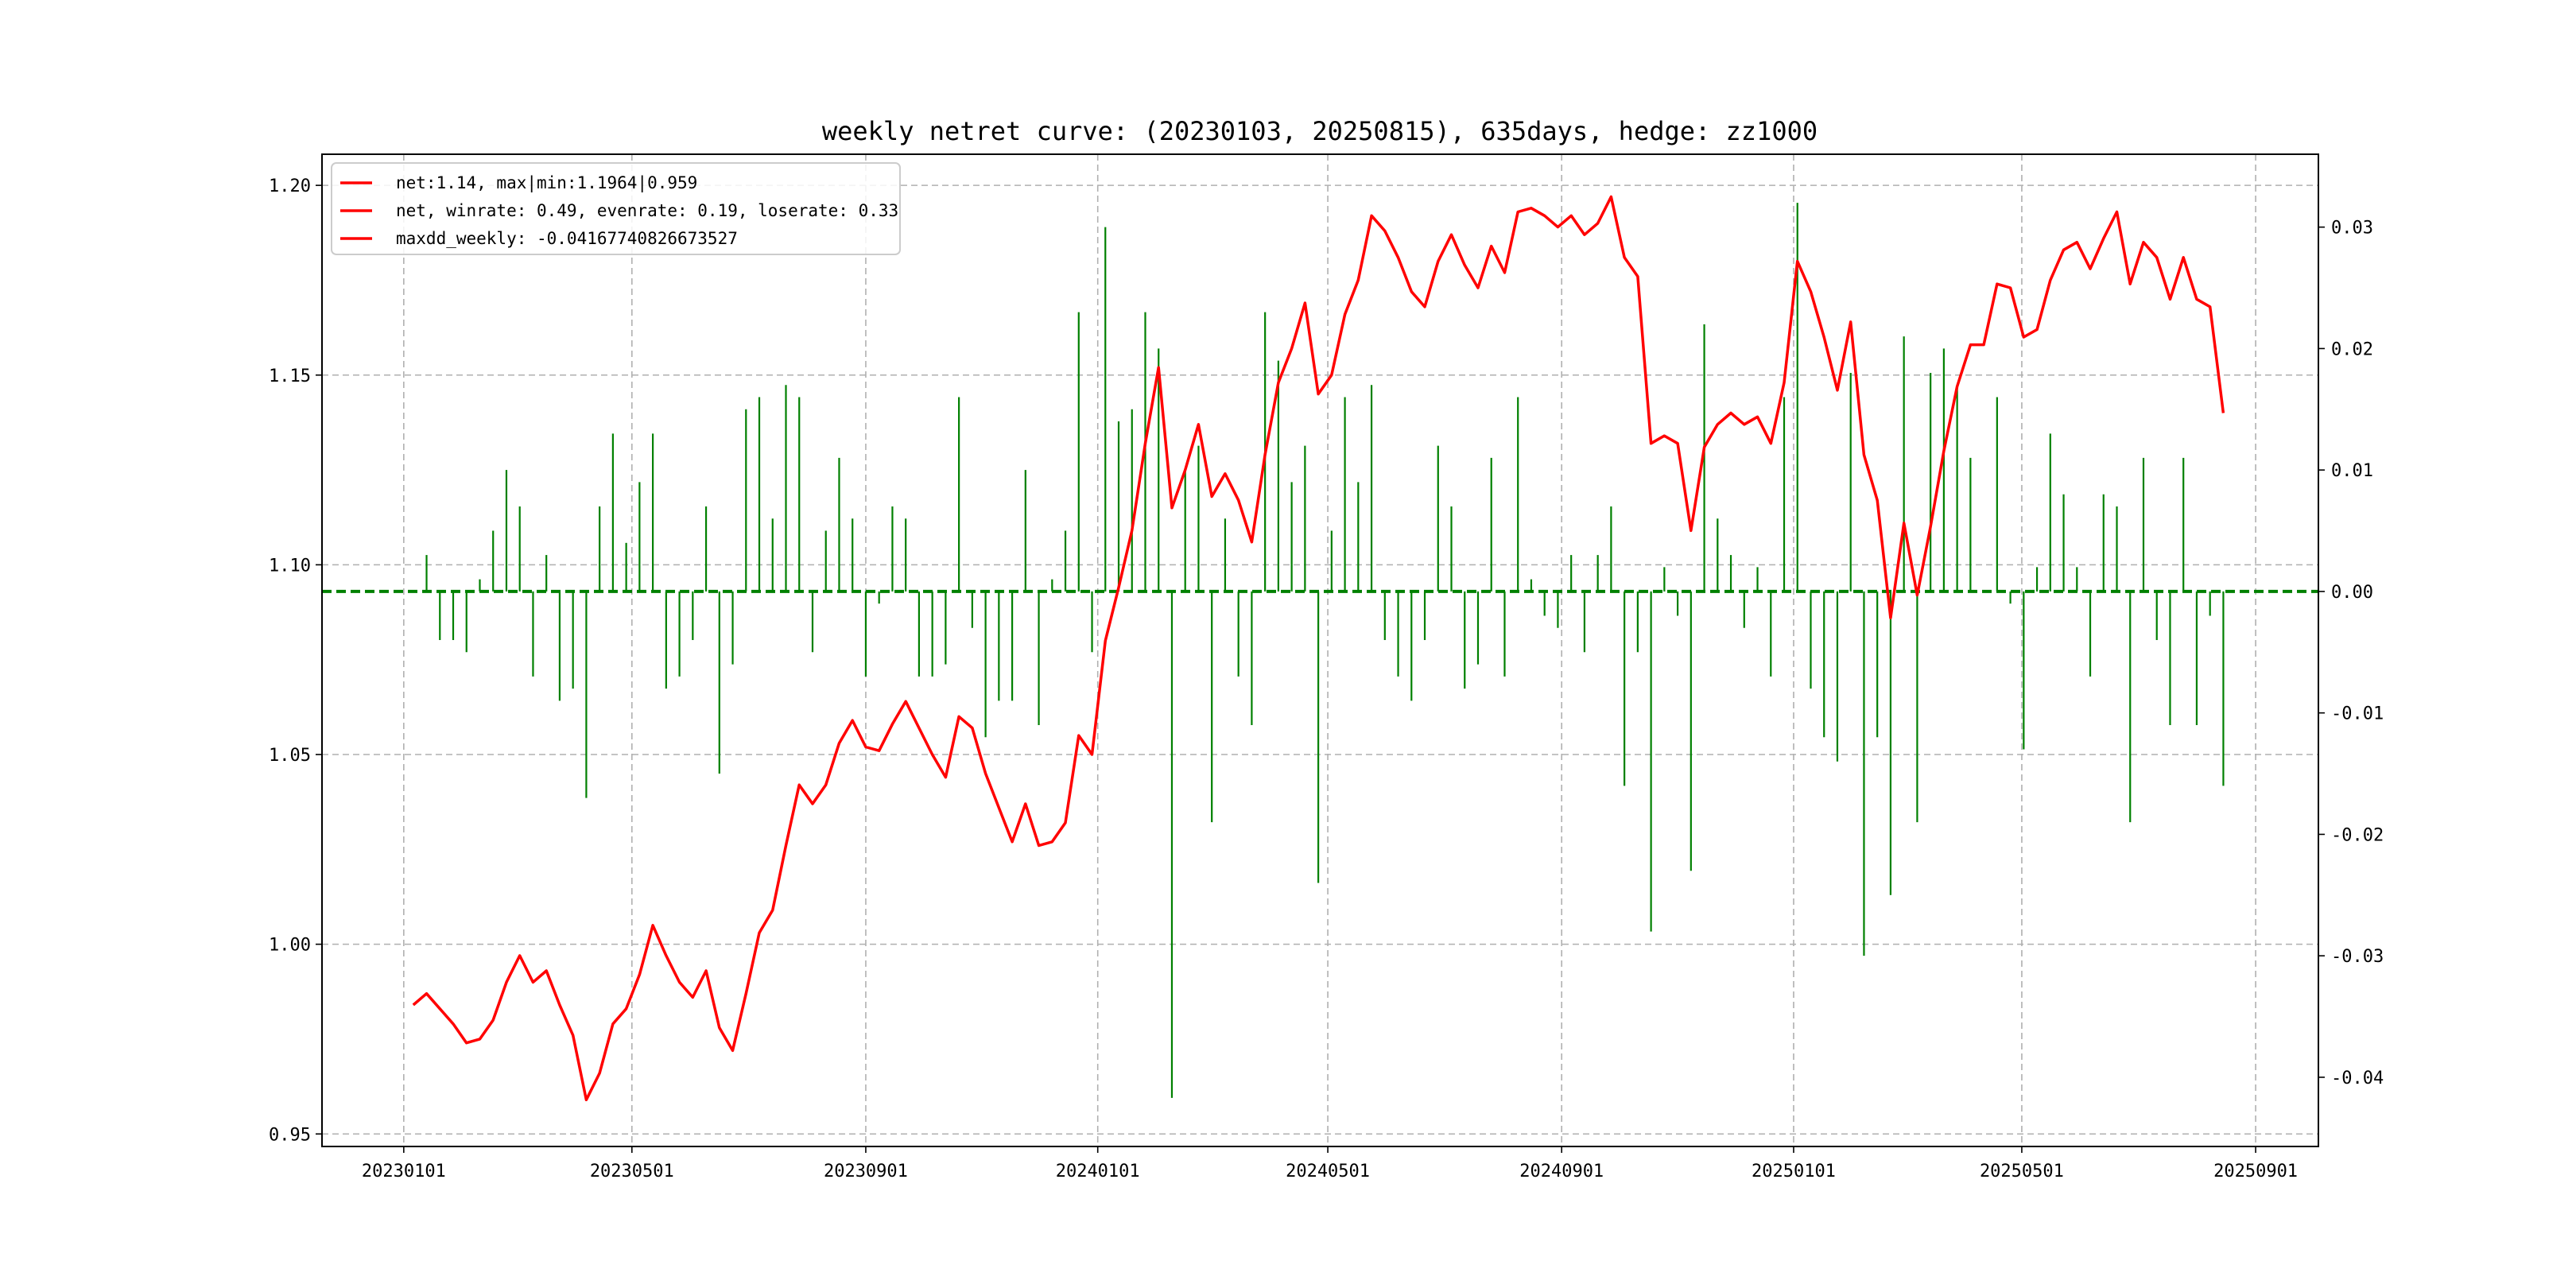  Describe the element at coordinates (546, 183) in the screenshot. I see `legend-entry: net:1.14, max|min:1.1964|0.959` at that location.